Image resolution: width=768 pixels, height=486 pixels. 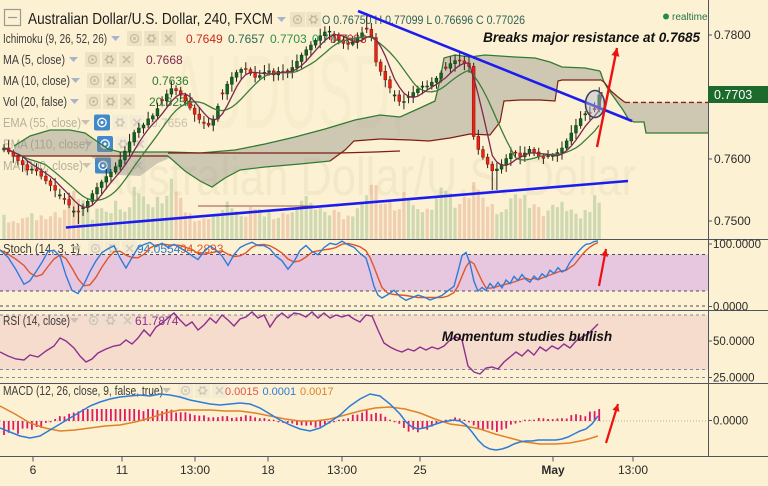 What do you see at coordinates (732, 35) in the screenshot?
I see `svg-text: 0.7800` at bounding box center [732, 35].